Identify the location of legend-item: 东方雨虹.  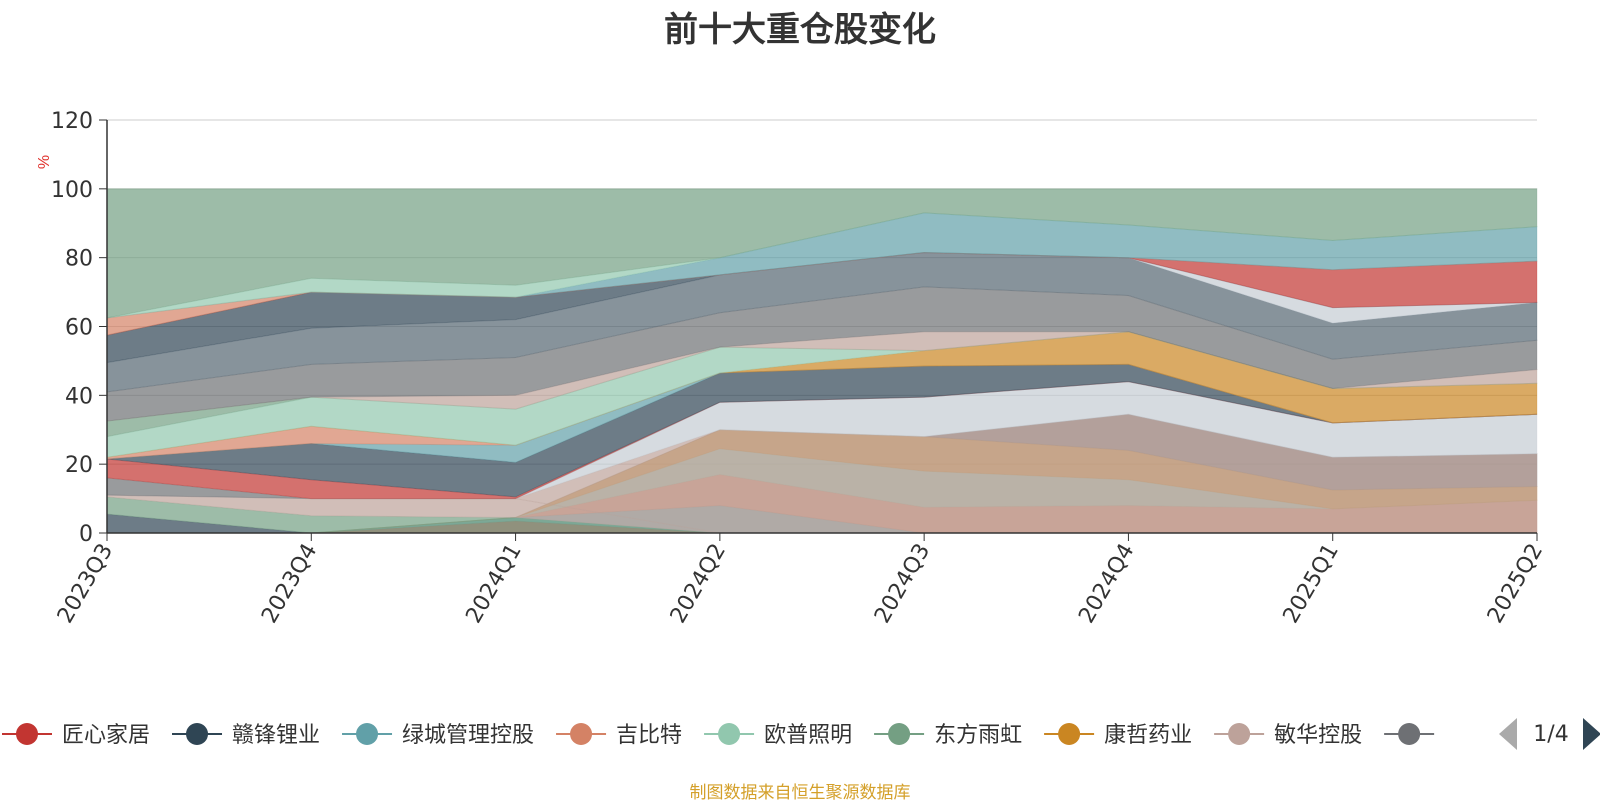
(948, 735).